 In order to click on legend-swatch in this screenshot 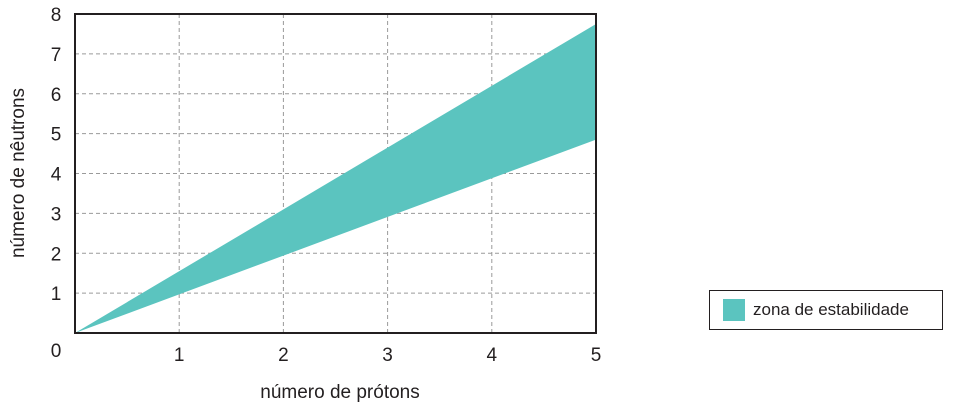, I will do `click(734, 310)`.